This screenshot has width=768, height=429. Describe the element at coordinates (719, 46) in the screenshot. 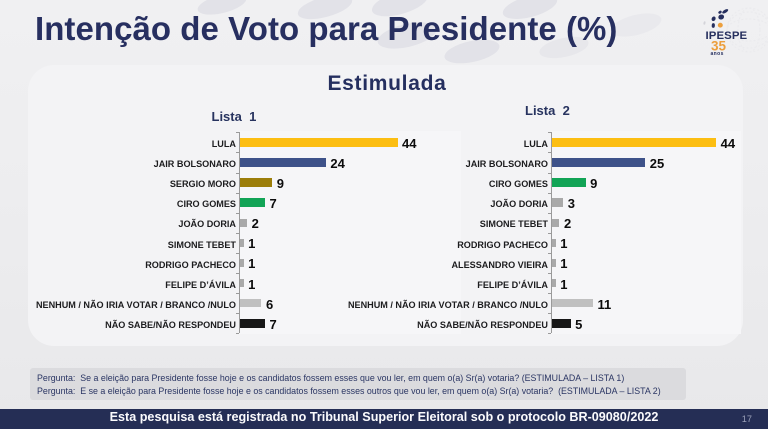

I see `svg-text: 35` at that location.